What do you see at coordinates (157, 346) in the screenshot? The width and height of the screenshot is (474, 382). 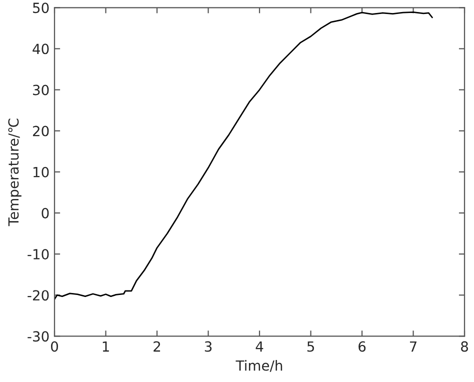 I see `x-tick-label: 2` at bounding box center [157, 346].